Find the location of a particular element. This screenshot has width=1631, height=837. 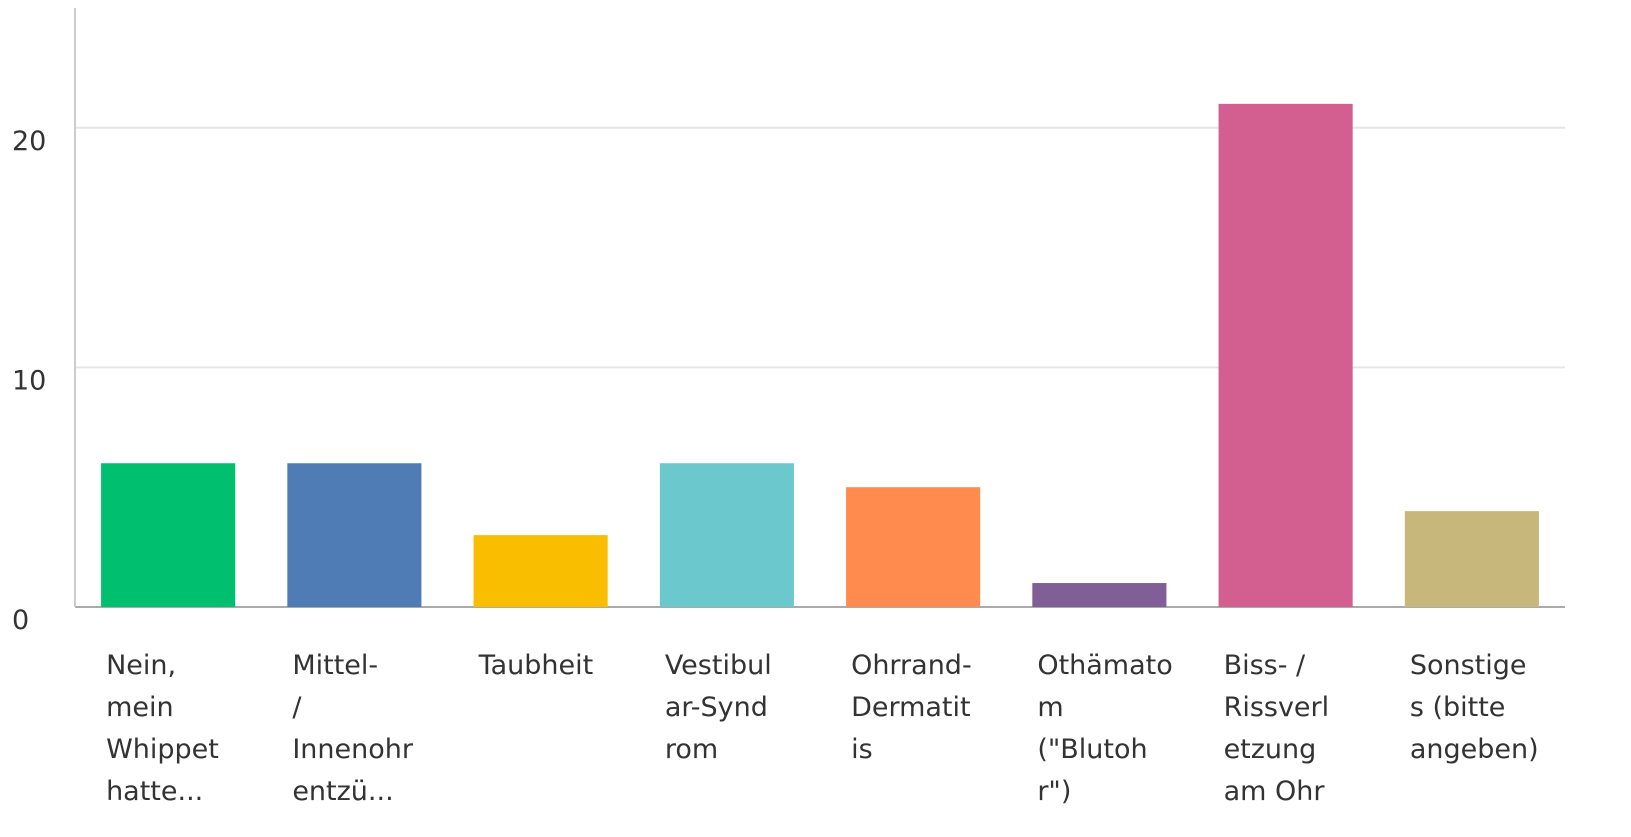

x-tick-label-line: am Ohr is located at coordinates (1275, 791).